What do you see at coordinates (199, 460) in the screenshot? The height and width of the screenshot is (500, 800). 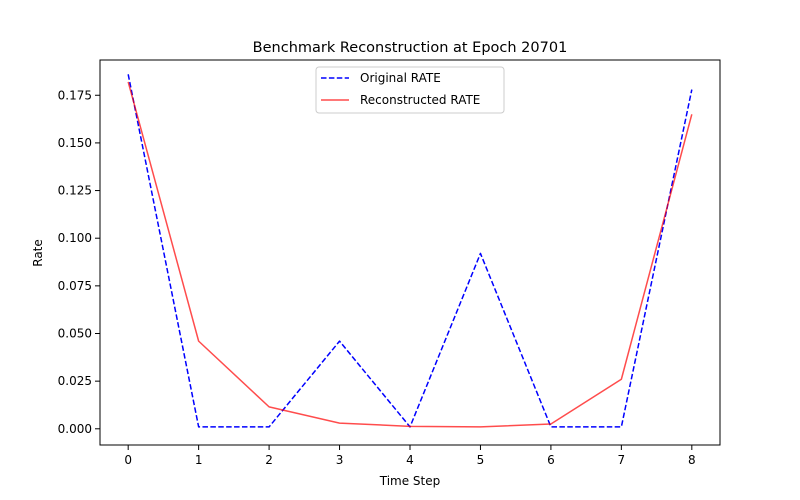 I see `x-tick-label: 1` at bounding box center [199, 460].